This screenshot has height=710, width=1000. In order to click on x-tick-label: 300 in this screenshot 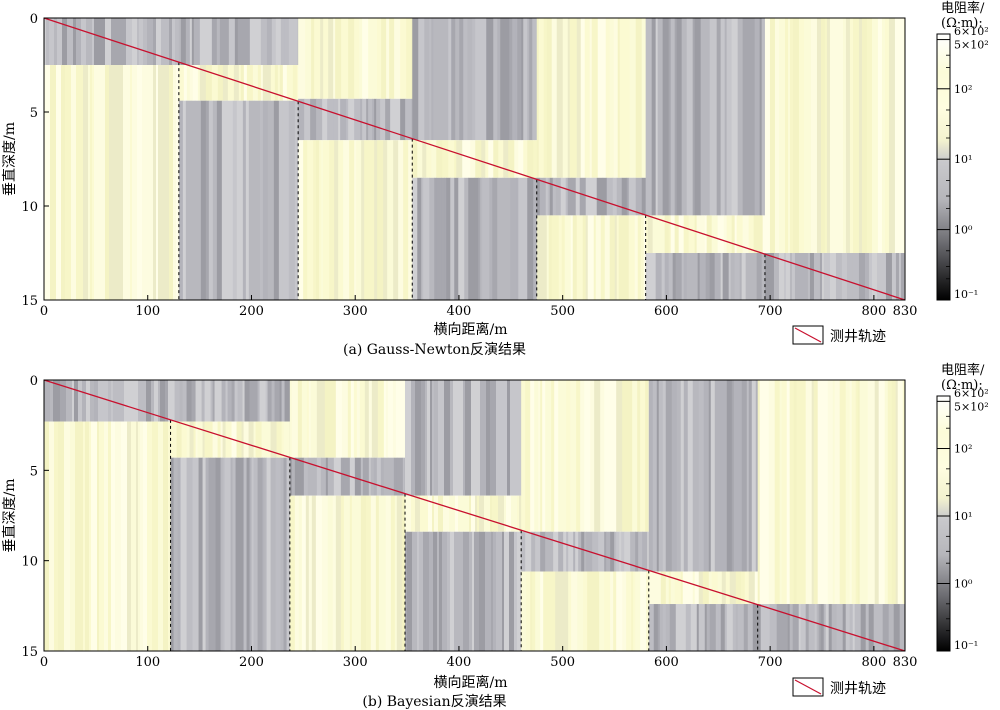, I will do `click(355, 311)`.